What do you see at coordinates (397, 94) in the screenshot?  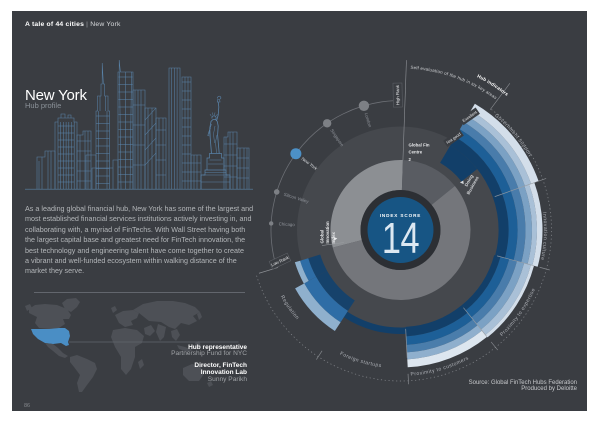 I see `svg-text: High Rank` at bounding box center [397, 94].